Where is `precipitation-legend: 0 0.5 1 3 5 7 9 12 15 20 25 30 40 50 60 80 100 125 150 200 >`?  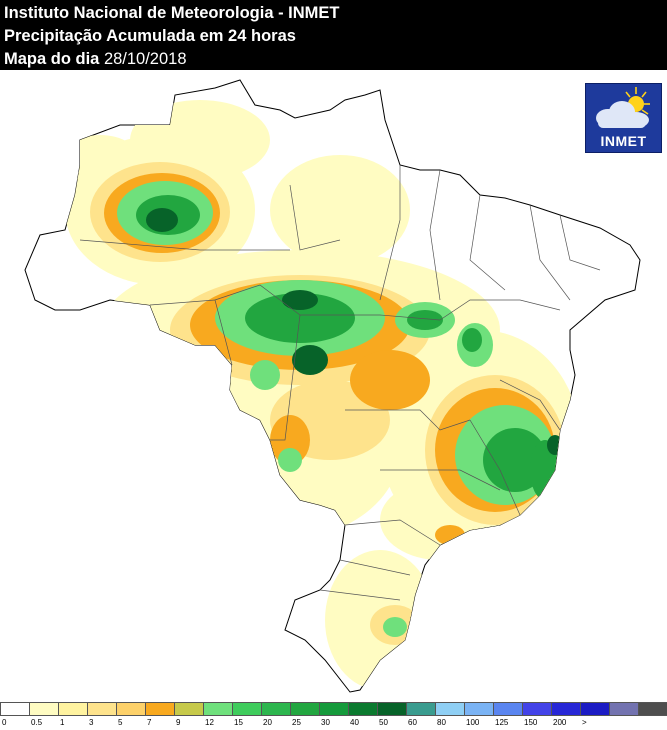
precipitation-legend: 0 0.5 1 3 5 7 9 12 15 20 25 30 40 50 60 80 100 125 150 200 > is located at coordinates (333, 716).